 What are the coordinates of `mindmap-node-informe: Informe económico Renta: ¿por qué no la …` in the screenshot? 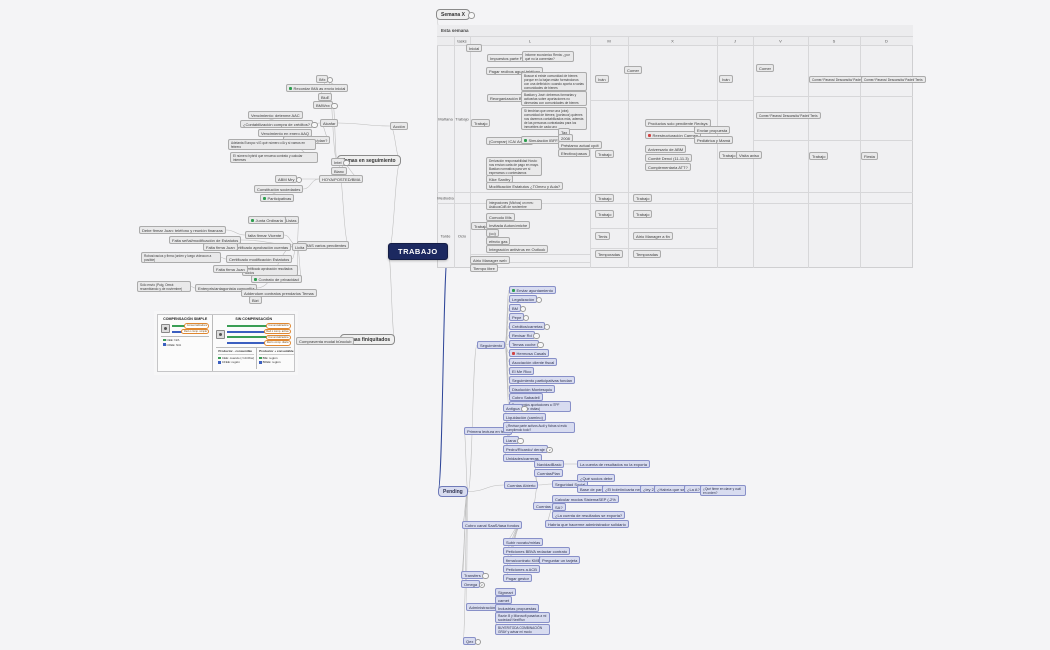 It's located at (548, 56).